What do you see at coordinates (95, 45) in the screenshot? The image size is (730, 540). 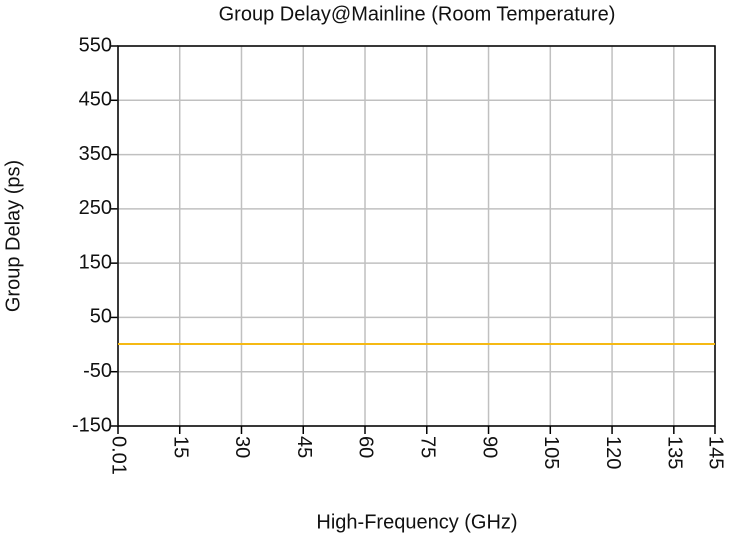 I see `y-tick-label: 550` at bounding box center [95, 45].